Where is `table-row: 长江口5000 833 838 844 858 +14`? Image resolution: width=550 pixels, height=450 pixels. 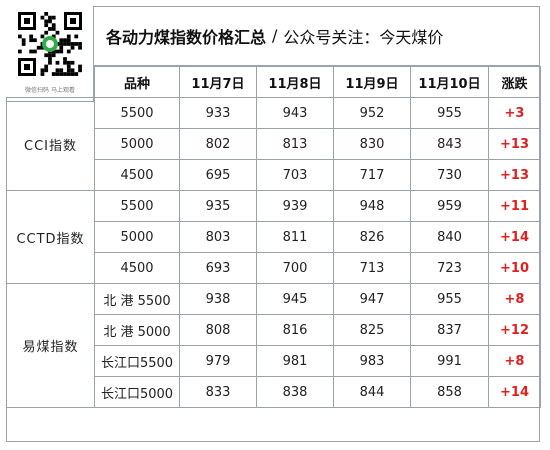
table-row: 长江口5000 833 838 844 858 +14 is located at coordinates (274, 392).